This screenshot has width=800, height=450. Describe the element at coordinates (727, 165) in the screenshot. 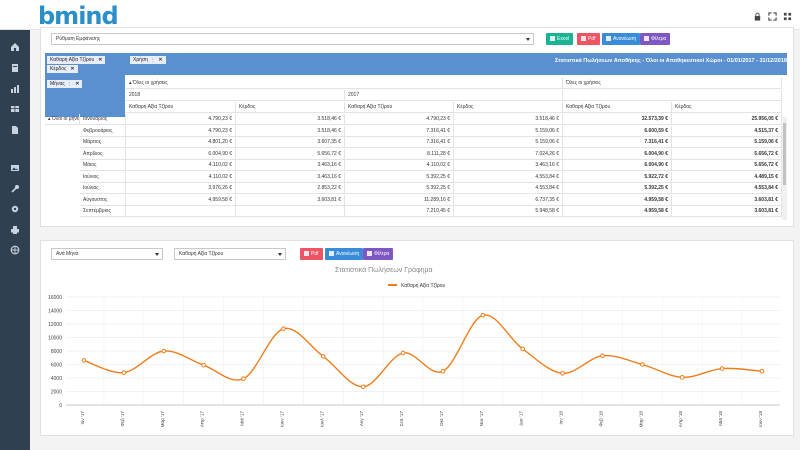

I see `table-cell: 5.656,72 €` at that location.